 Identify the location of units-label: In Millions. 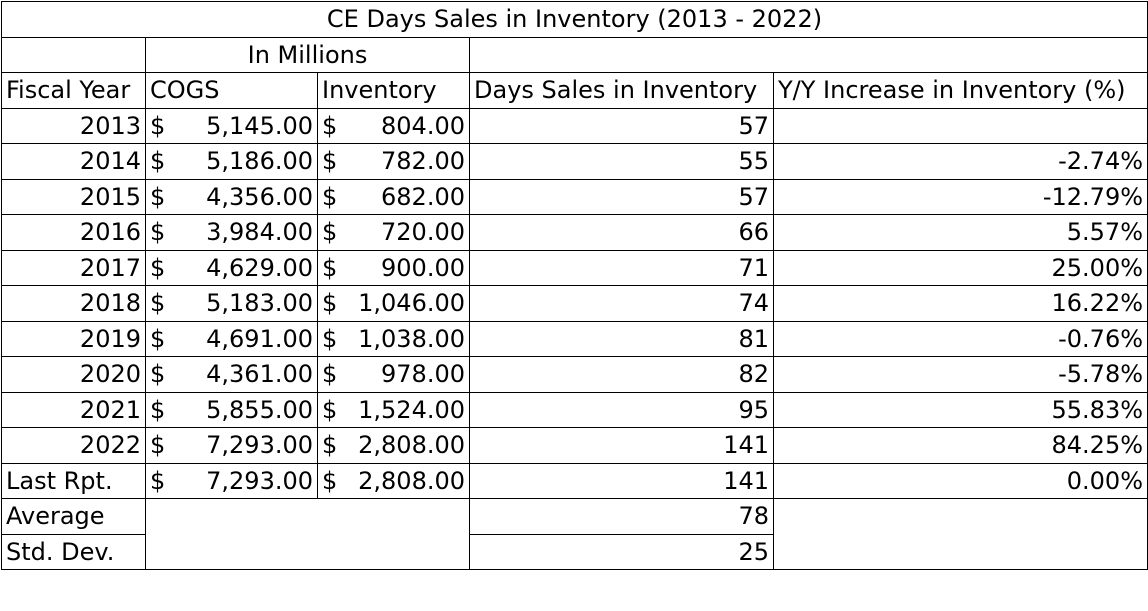
(307, 54).